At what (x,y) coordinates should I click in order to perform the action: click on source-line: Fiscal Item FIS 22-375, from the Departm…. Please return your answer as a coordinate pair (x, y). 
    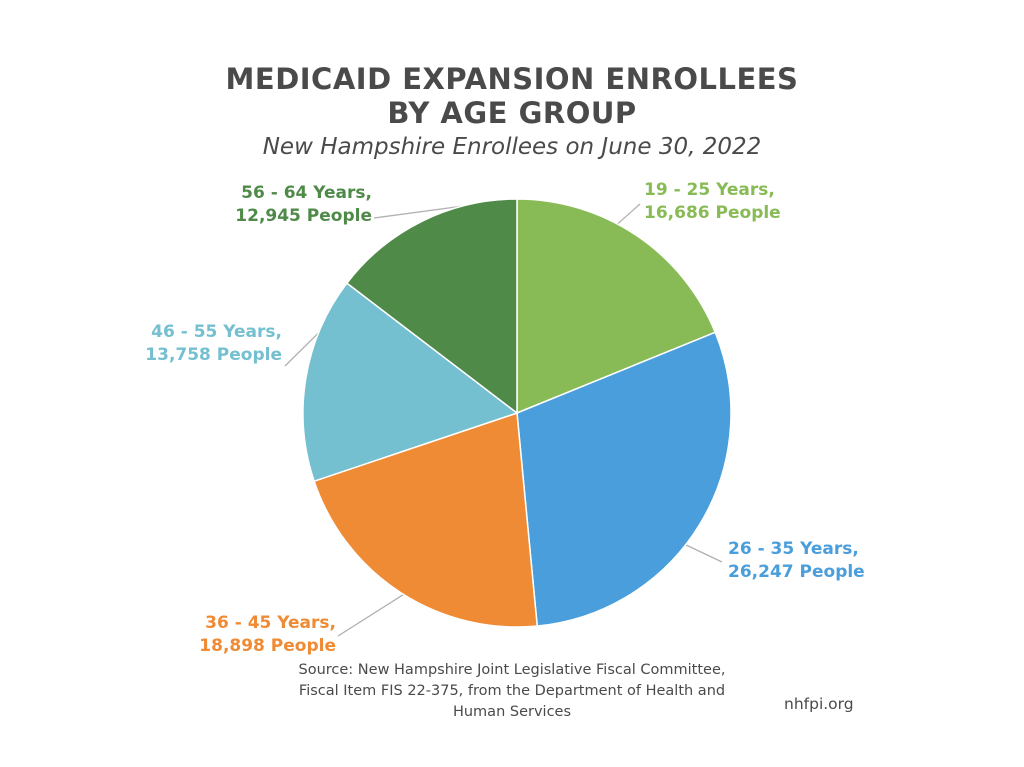
    Looking at the image, I should click on (512, 691).